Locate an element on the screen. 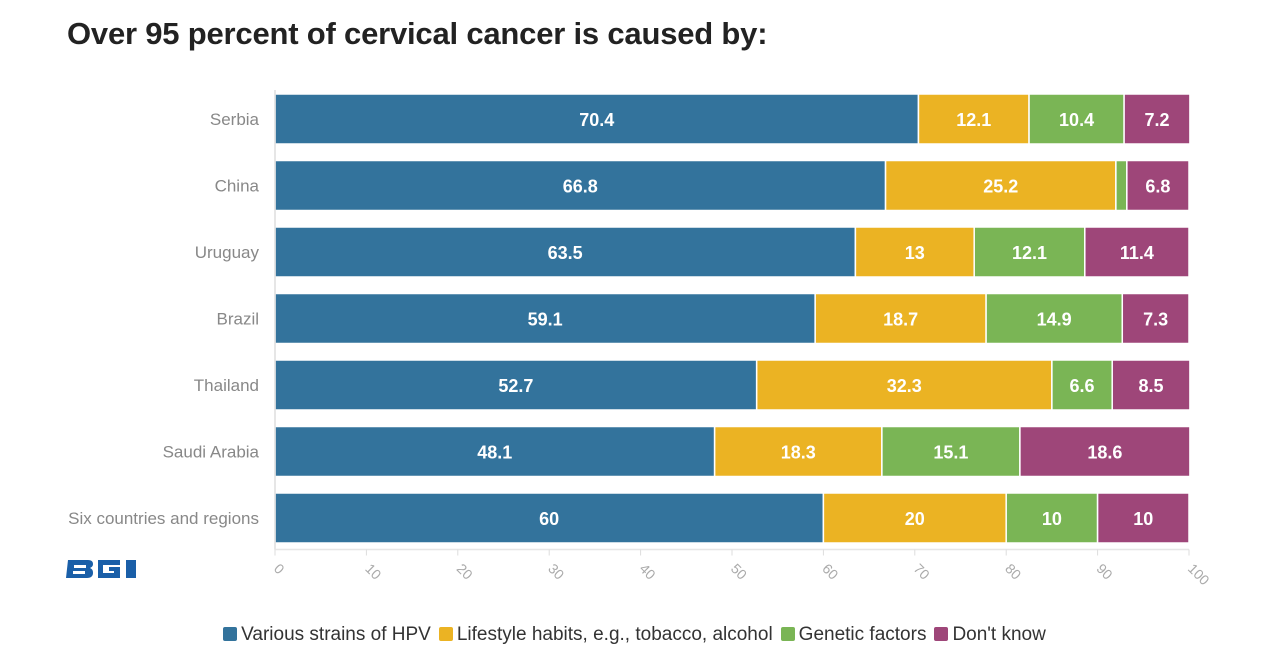 The width and height of the screenshot is (1269, 664). legend-label: Various strains of HPV is located at coordinates (336, 634).